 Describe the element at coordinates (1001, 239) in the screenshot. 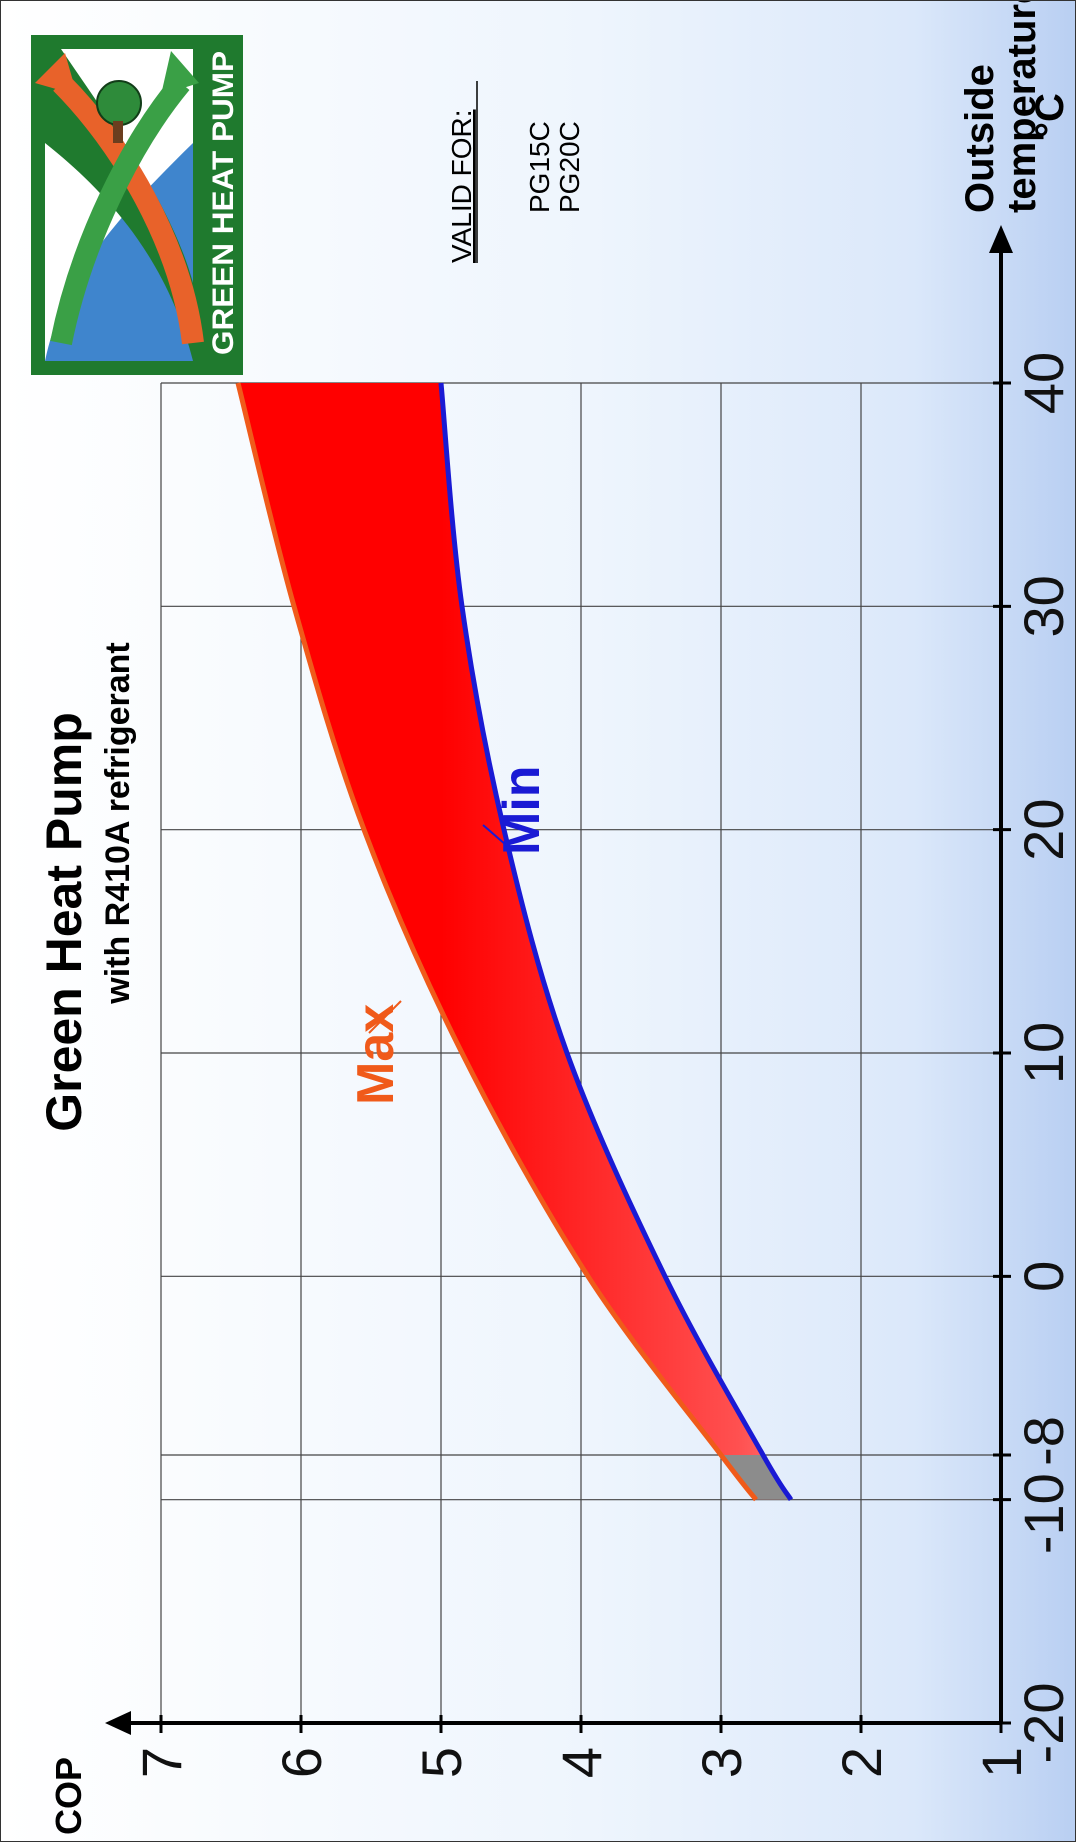

I see `x-axis-arrow` at that location.